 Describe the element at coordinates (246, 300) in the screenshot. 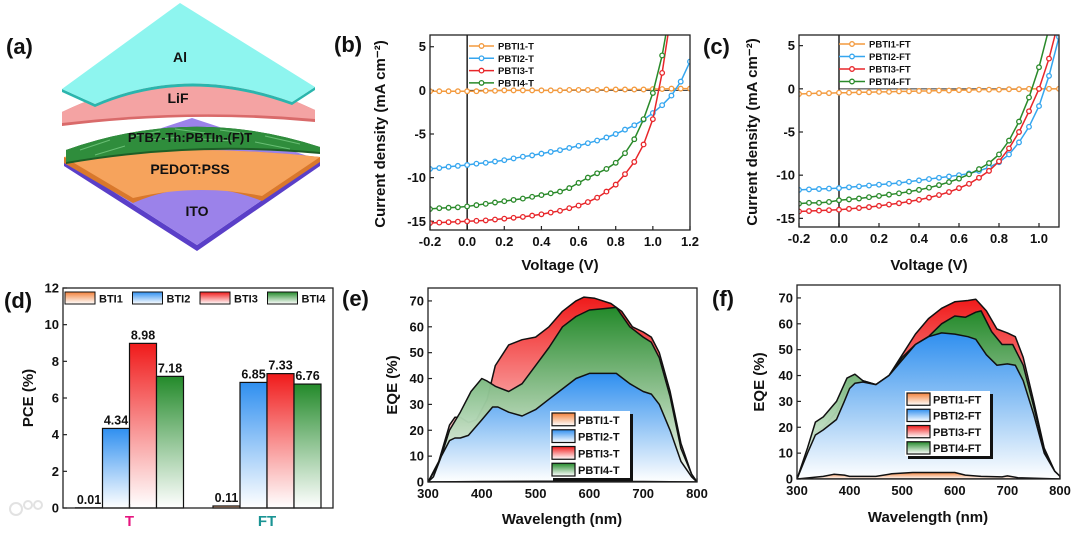

I see `legend-label: BTI3` at that location.